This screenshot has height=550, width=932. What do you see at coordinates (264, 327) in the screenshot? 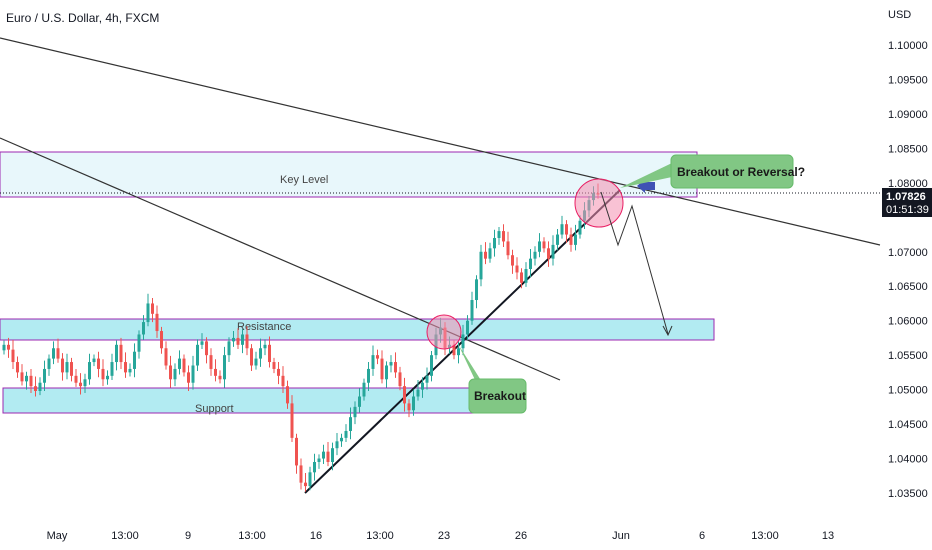
I see `resistance-label: Resistance` at bounding box center [264, 327].